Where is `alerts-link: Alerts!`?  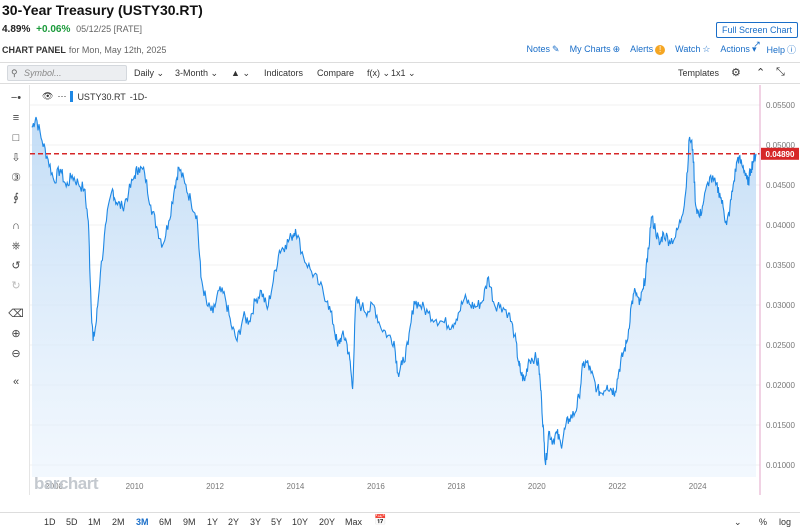
alerts-link: Alerts! is located at coordinates (648, 49).